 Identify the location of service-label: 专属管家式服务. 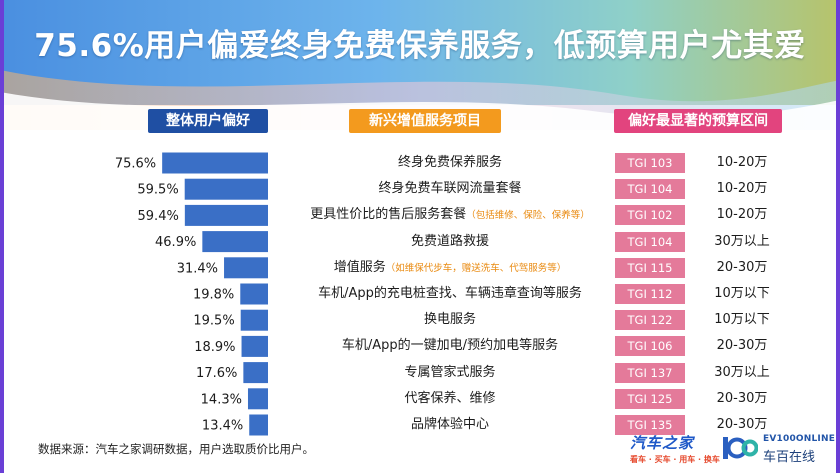
(450, 373).